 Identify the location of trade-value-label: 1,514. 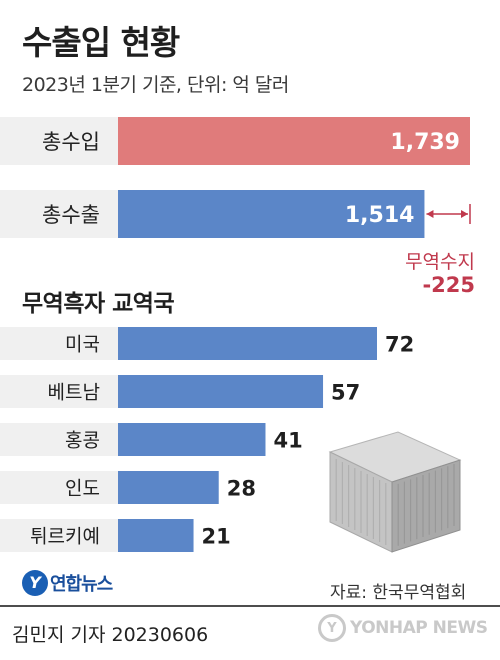
(380, 215).